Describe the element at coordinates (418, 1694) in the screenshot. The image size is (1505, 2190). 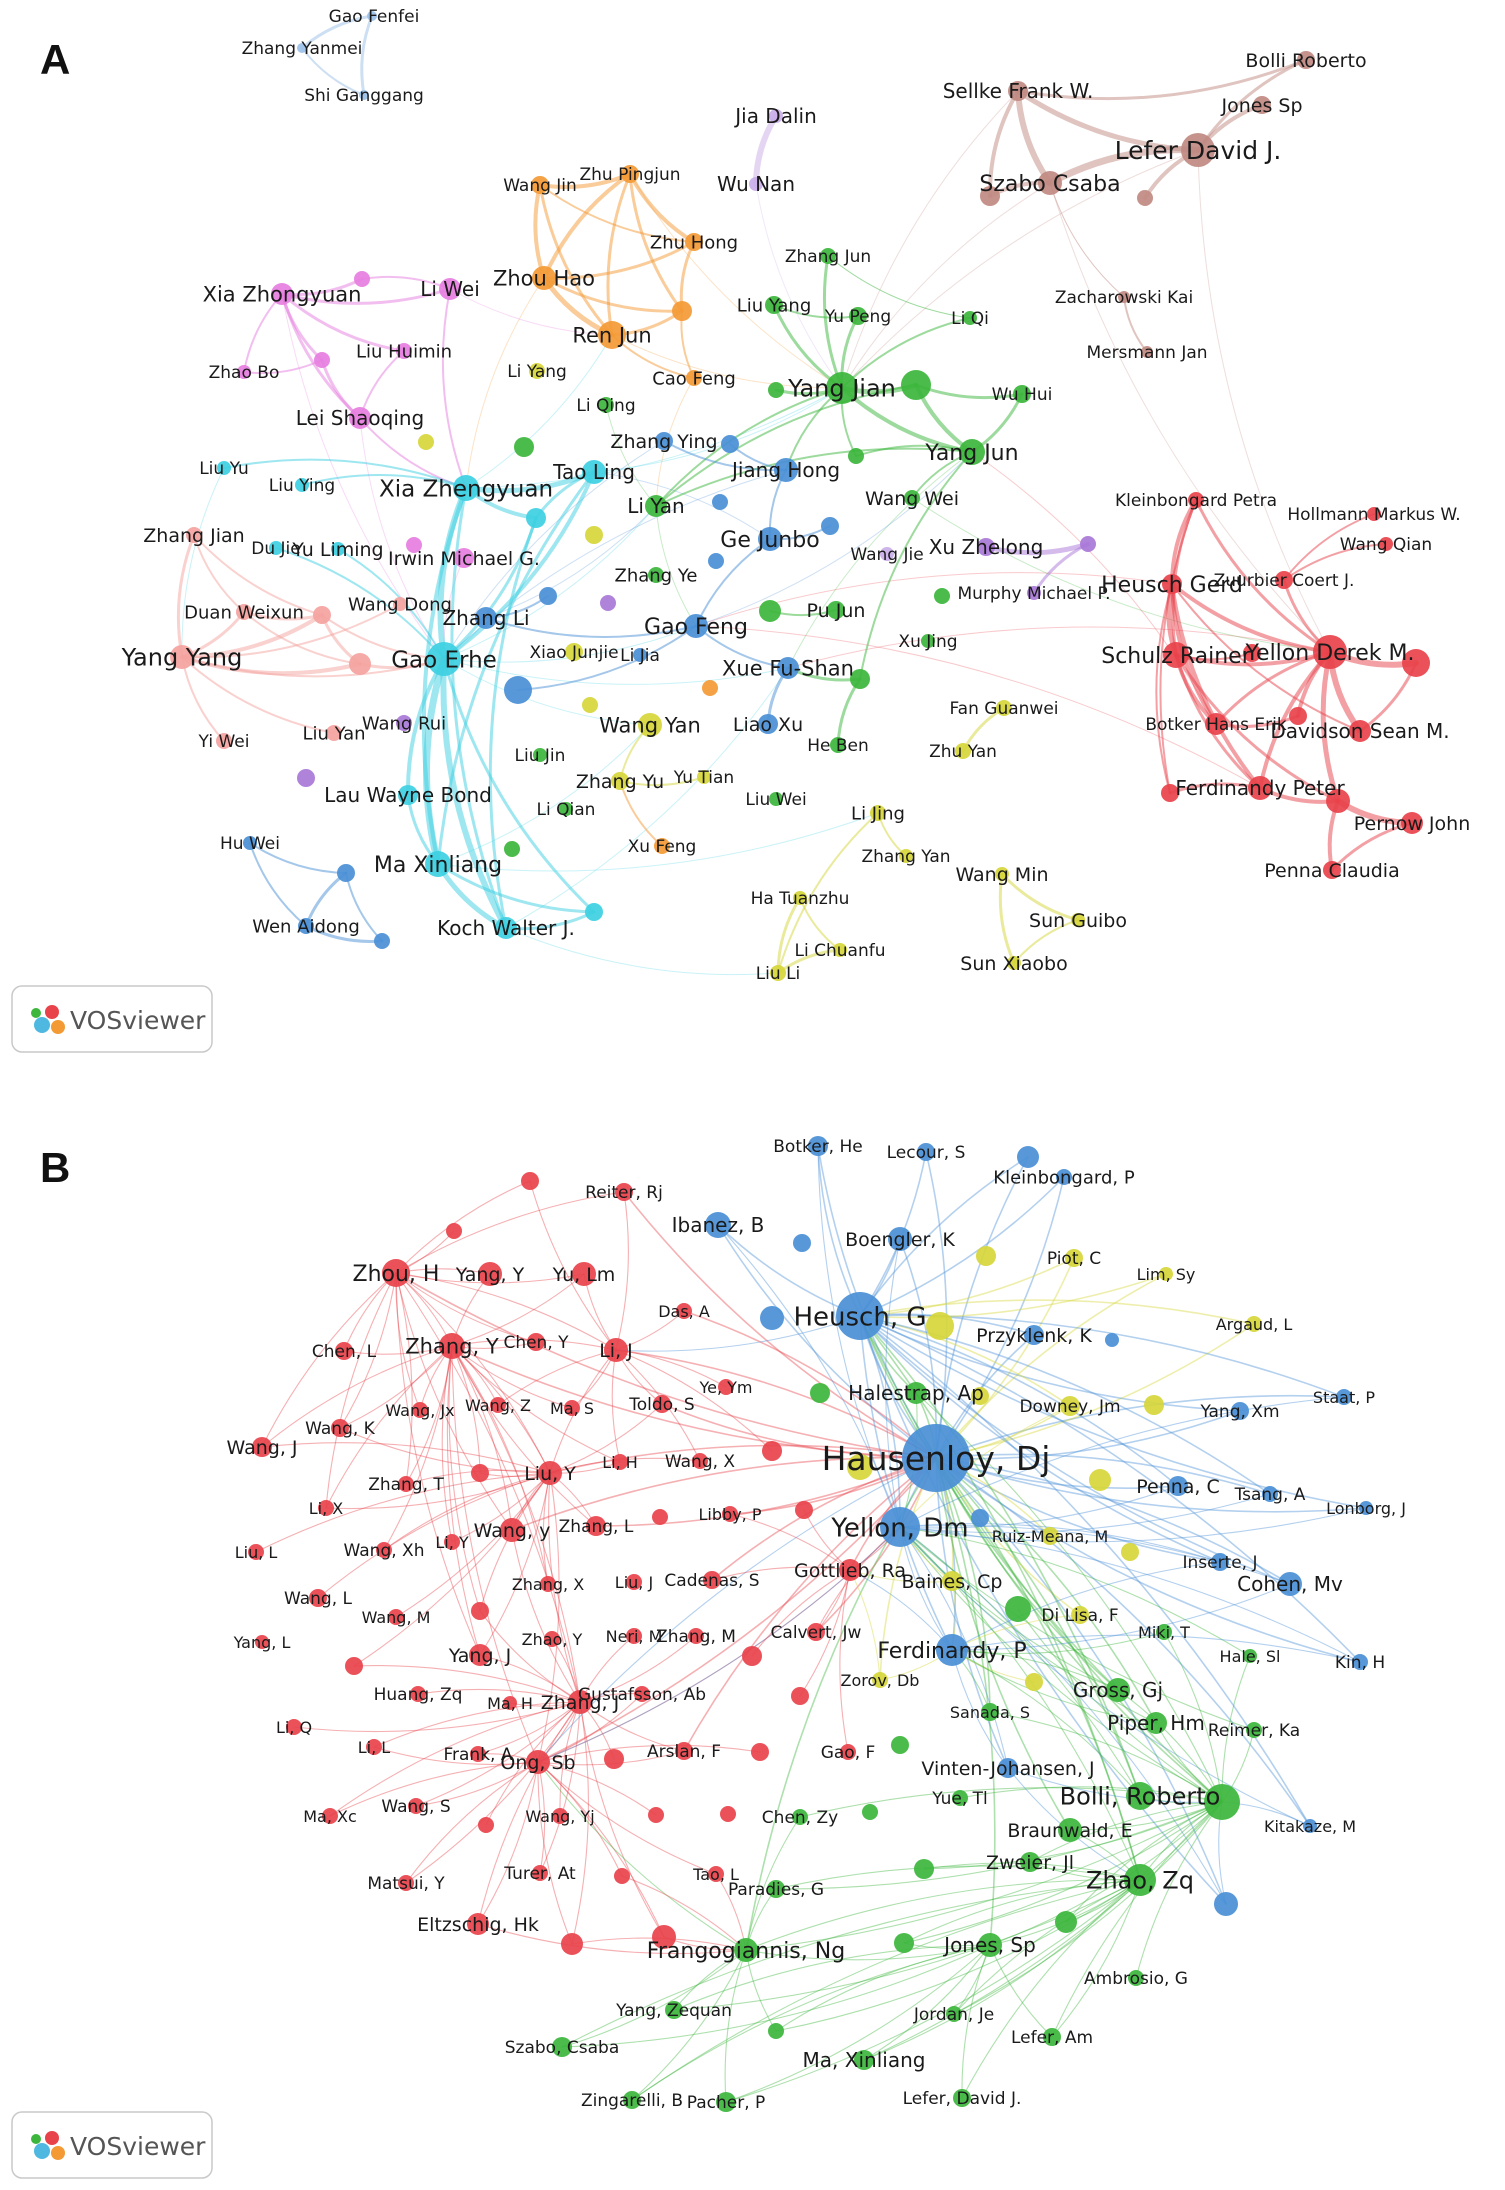
I see `author-node-huang-zq` at that location.